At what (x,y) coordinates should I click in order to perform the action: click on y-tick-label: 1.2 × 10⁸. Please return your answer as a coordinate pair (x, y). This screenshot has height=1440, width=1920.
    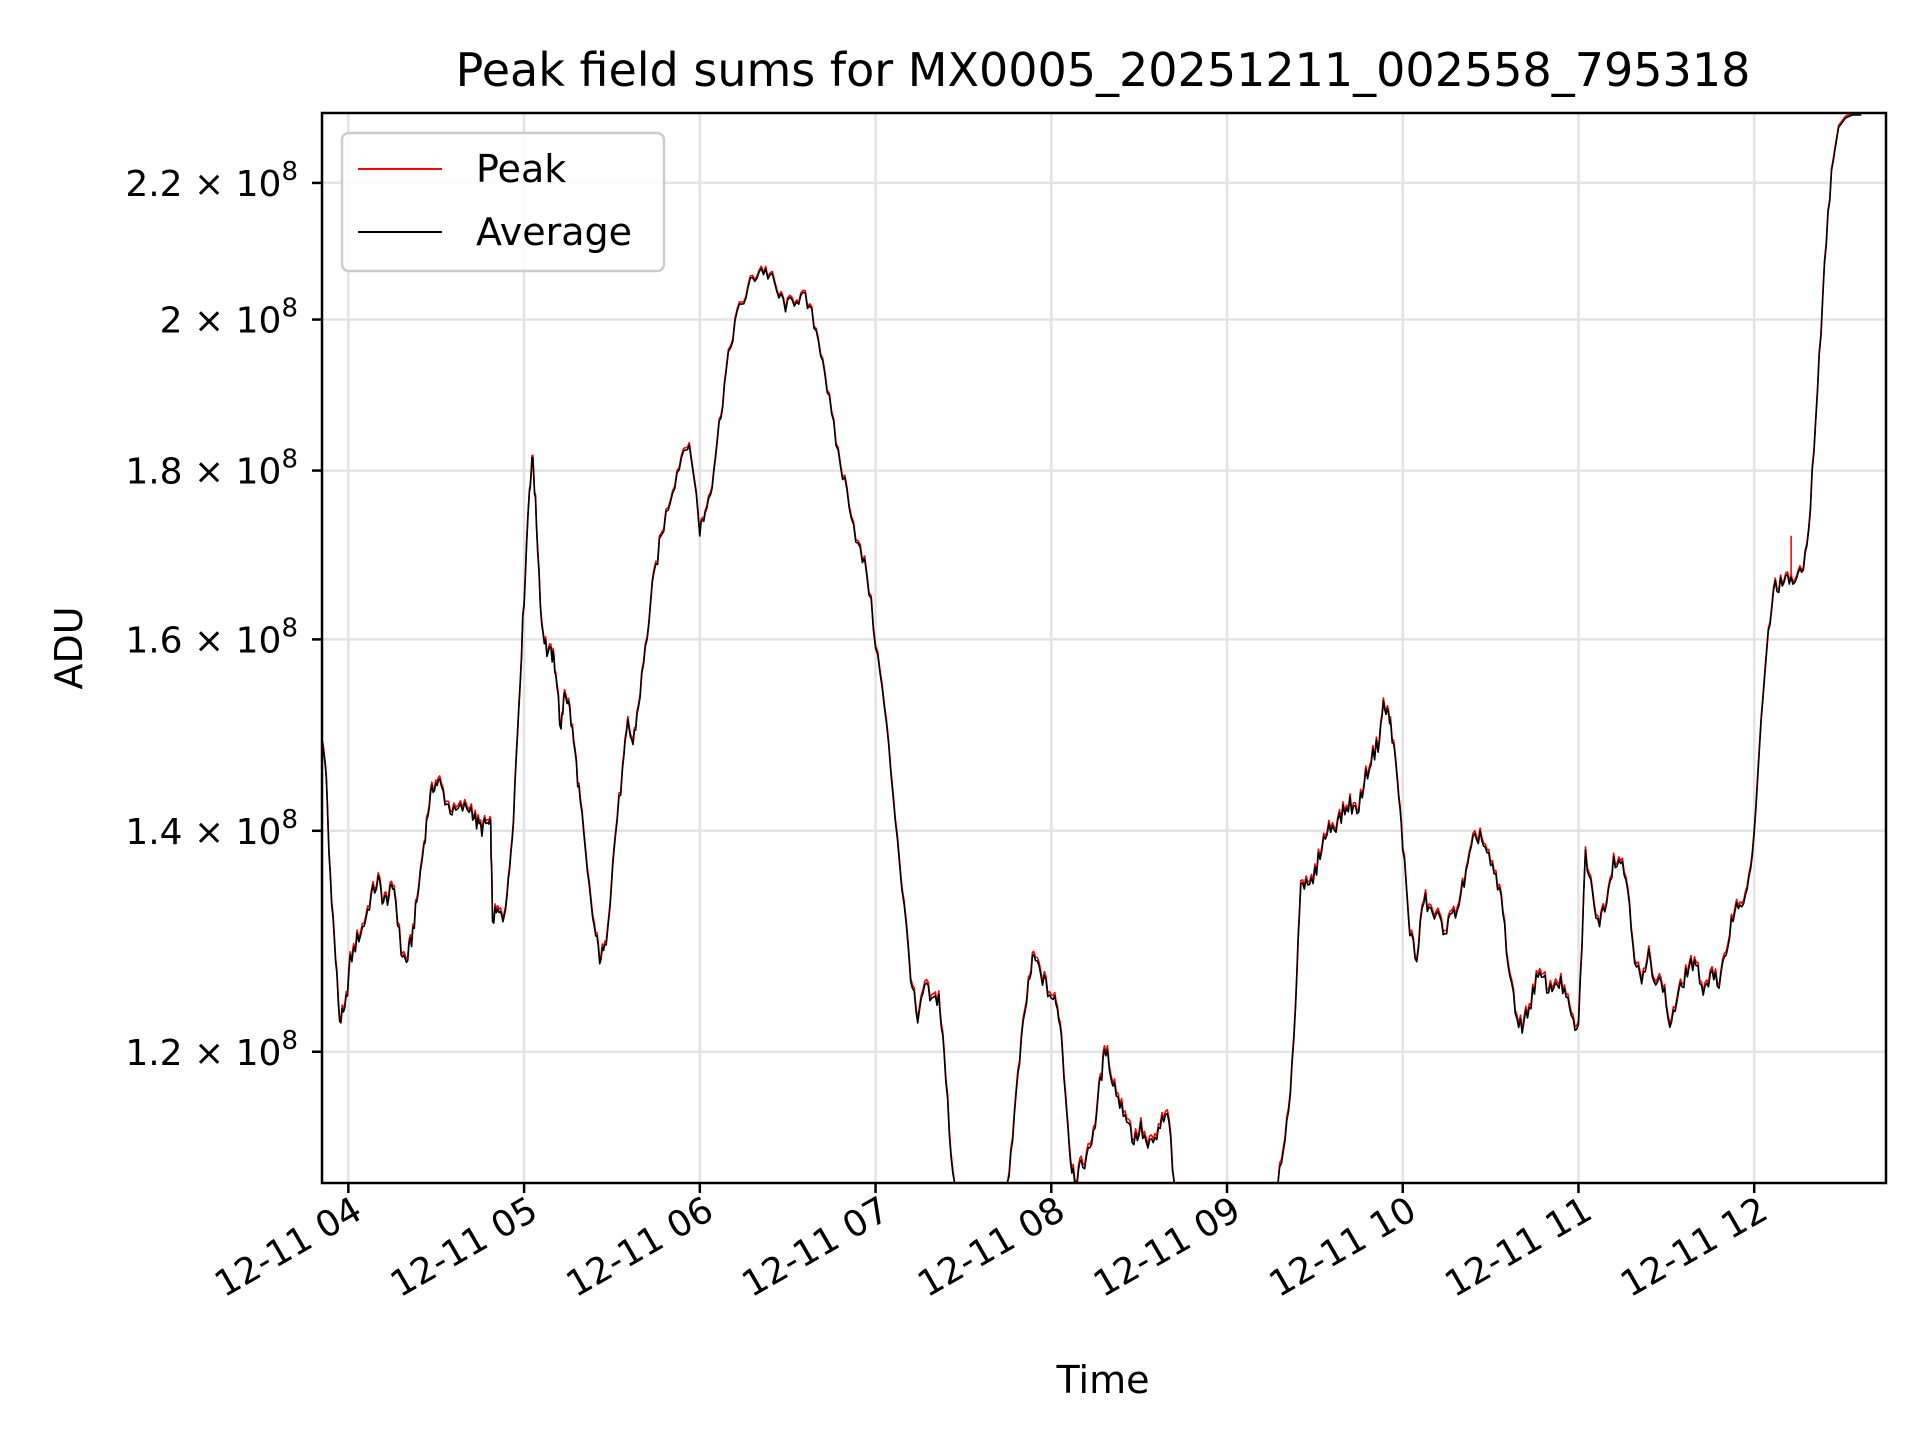
    Looking at the image, I should click on (211, 1050).